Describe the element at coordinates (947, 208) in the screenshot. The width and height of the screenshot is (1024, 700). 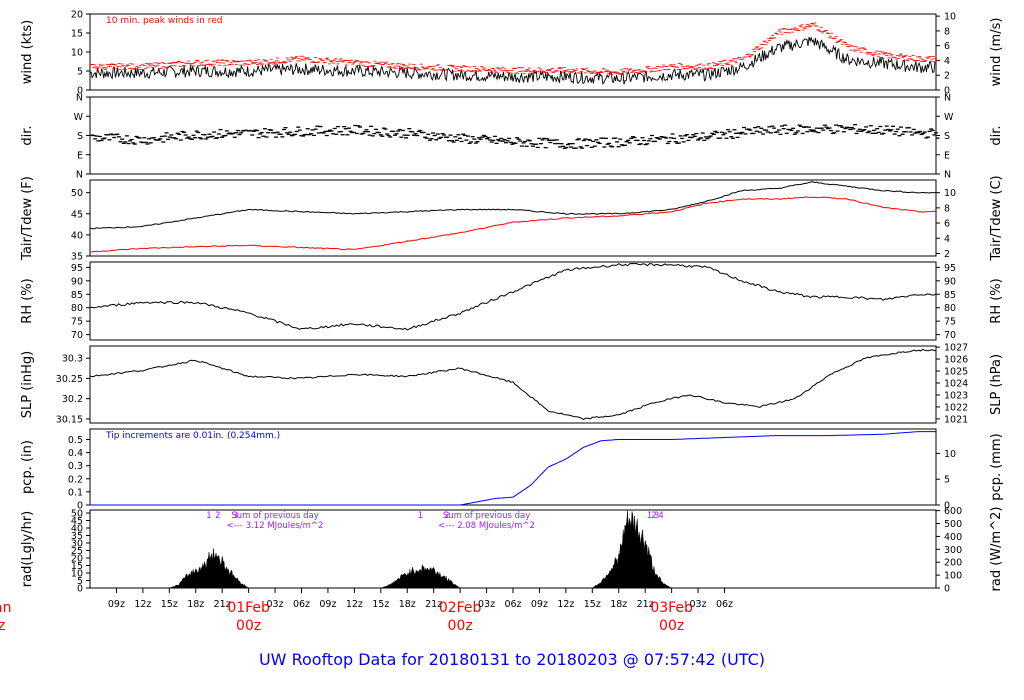
I see `ytick-right-label-temp: 8` at that location.